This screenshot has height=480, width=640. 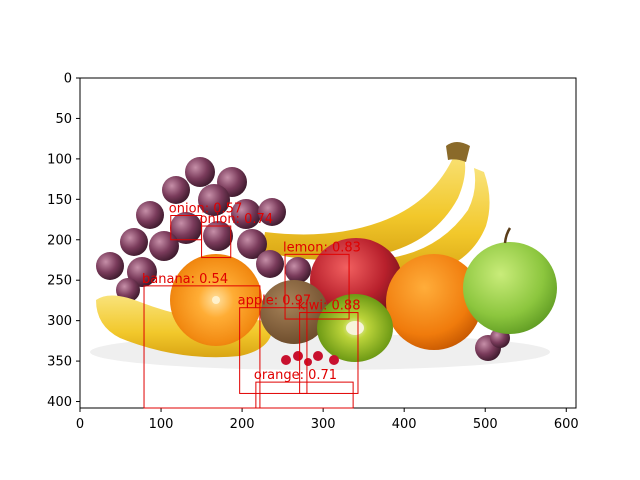 What do you see at coordinates (59, 159) in the screenshot?
I see `y-tick-label: 100` at bounding box center [59, 159].